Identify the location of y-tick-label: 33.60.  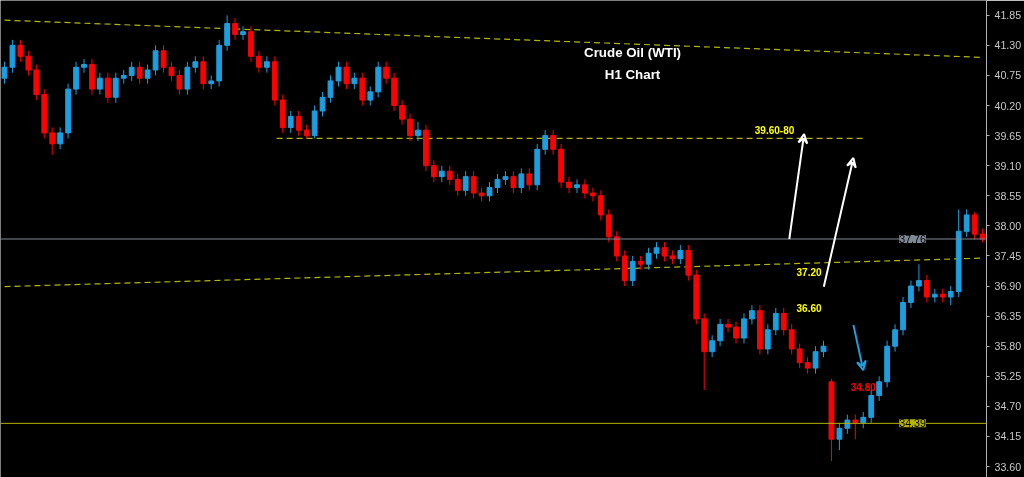
(1008, 466).